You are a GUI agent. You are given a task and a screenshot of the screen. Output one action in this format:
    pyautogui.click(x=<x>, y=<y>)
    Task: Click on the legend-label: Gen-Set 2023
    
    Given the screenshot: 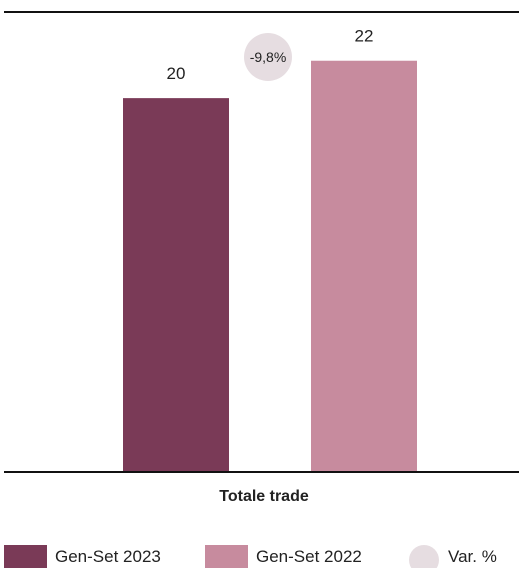 What is the action you would take?
    pyautogui.click(x=108, y=556)
    